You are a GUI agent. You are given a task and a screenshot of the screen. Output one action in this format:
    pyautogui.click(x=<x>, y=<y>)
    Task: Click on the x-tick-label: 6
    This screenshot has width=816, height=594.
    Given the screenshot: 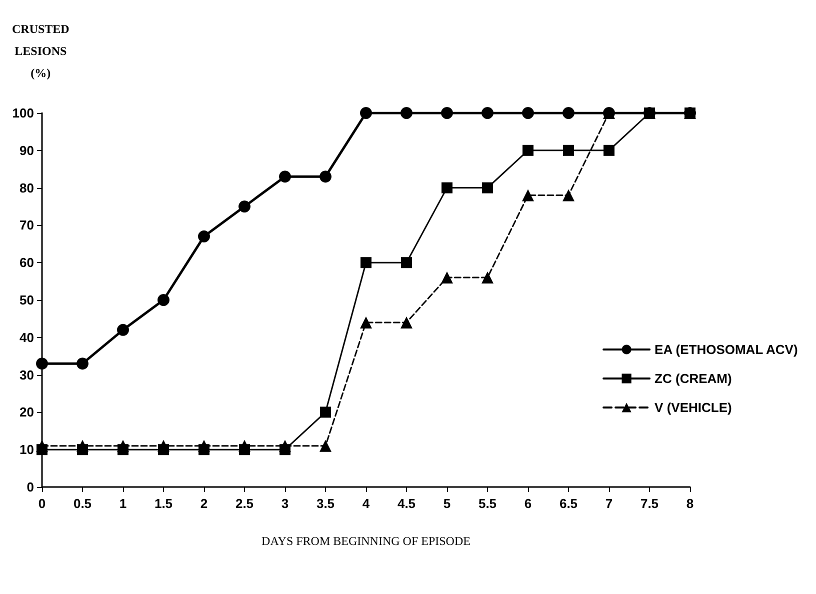 What is the action you would take?
    pyautogui.click(x=528, y=503)
    